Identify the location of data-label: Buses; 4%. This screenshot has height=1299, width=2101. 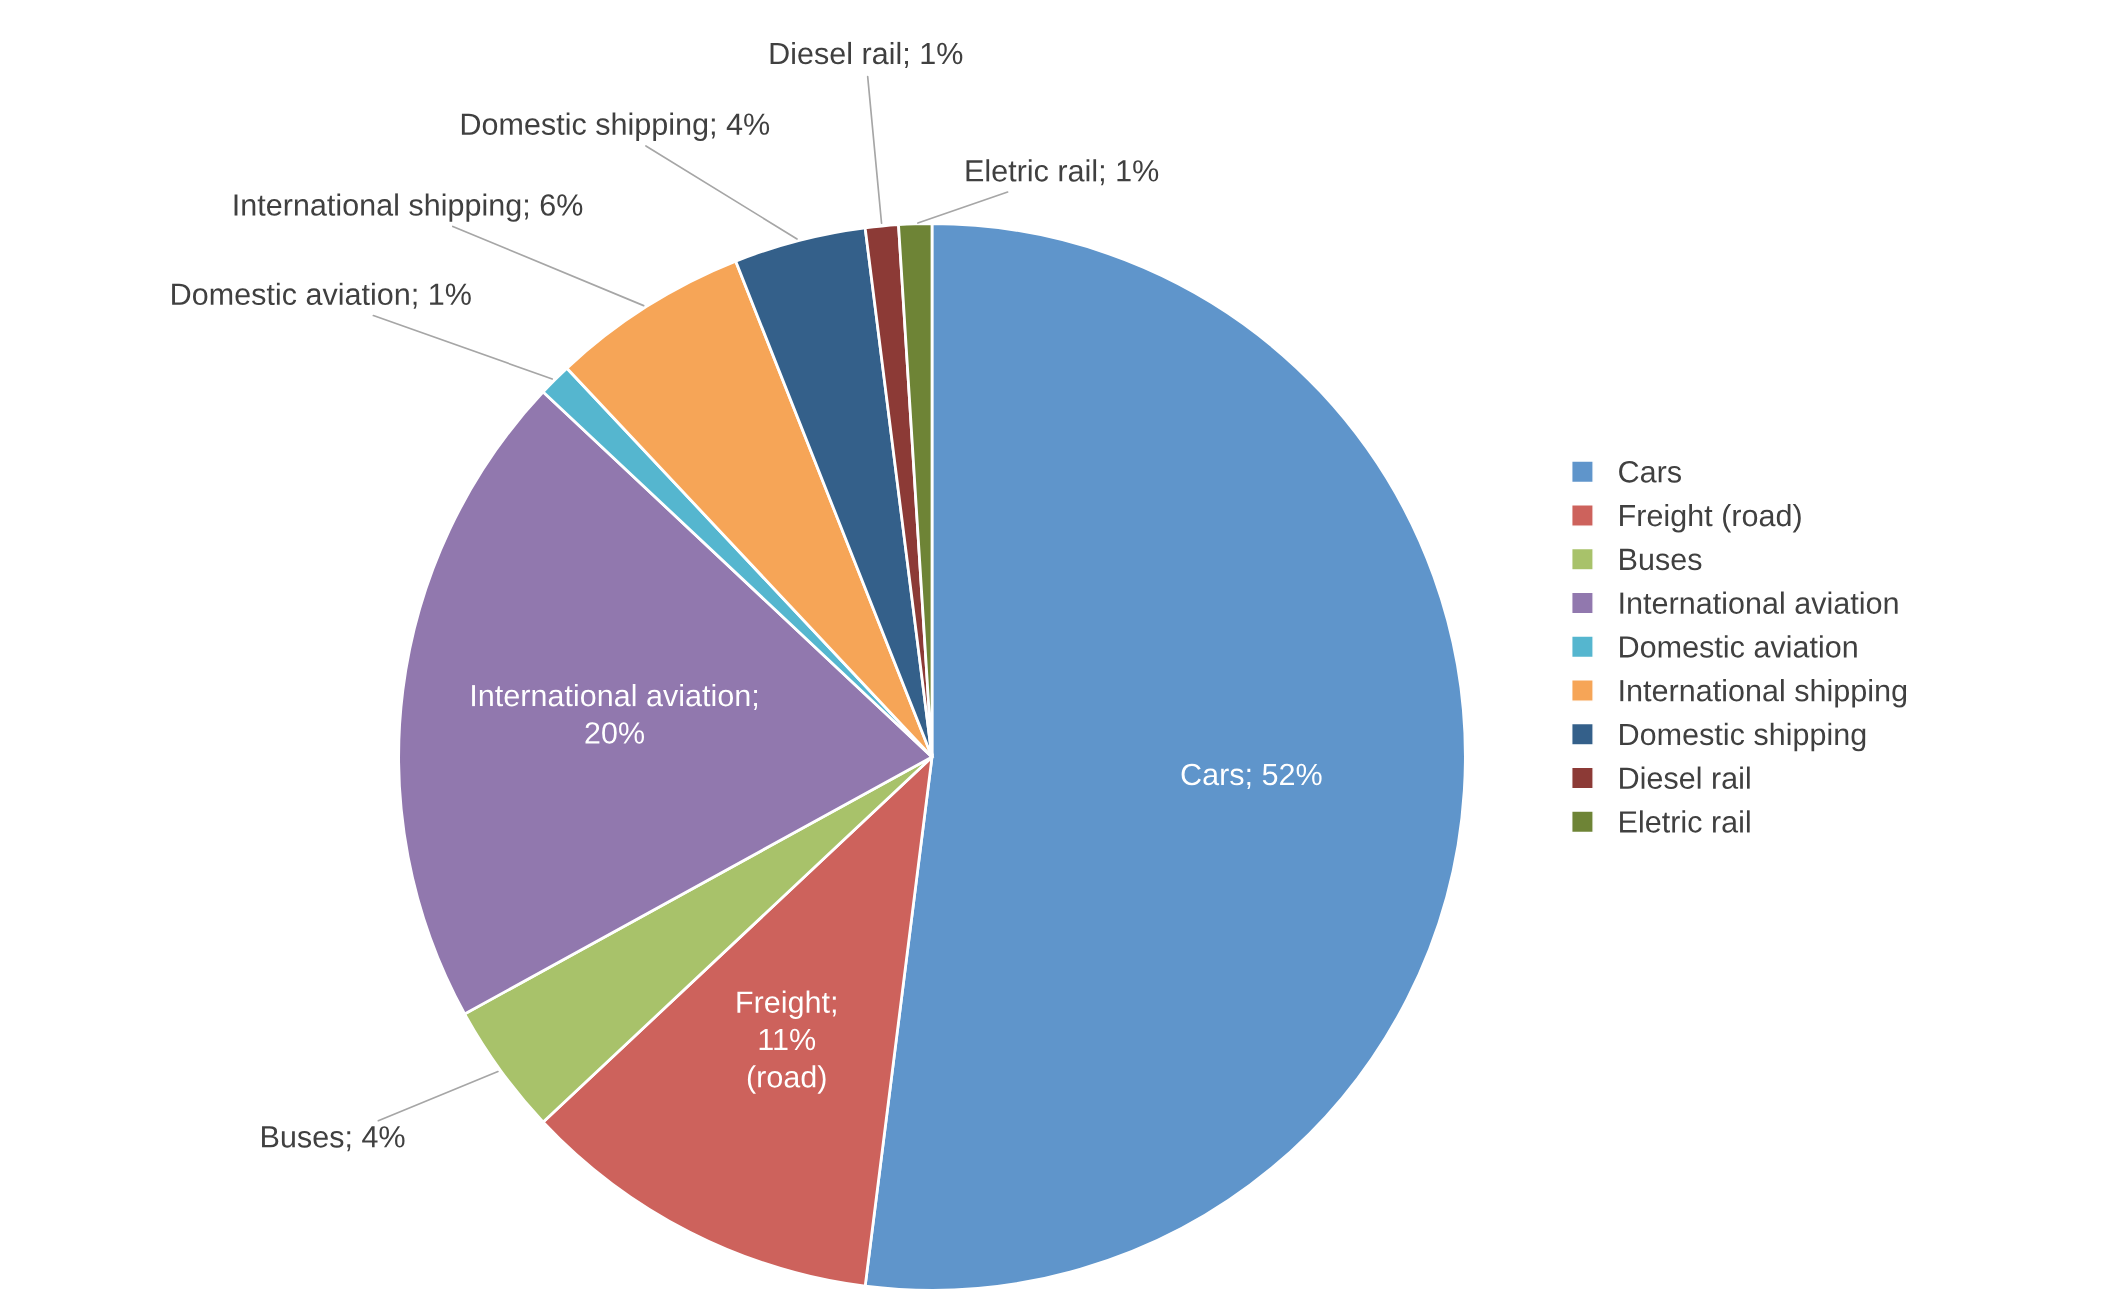
(333, 1139).